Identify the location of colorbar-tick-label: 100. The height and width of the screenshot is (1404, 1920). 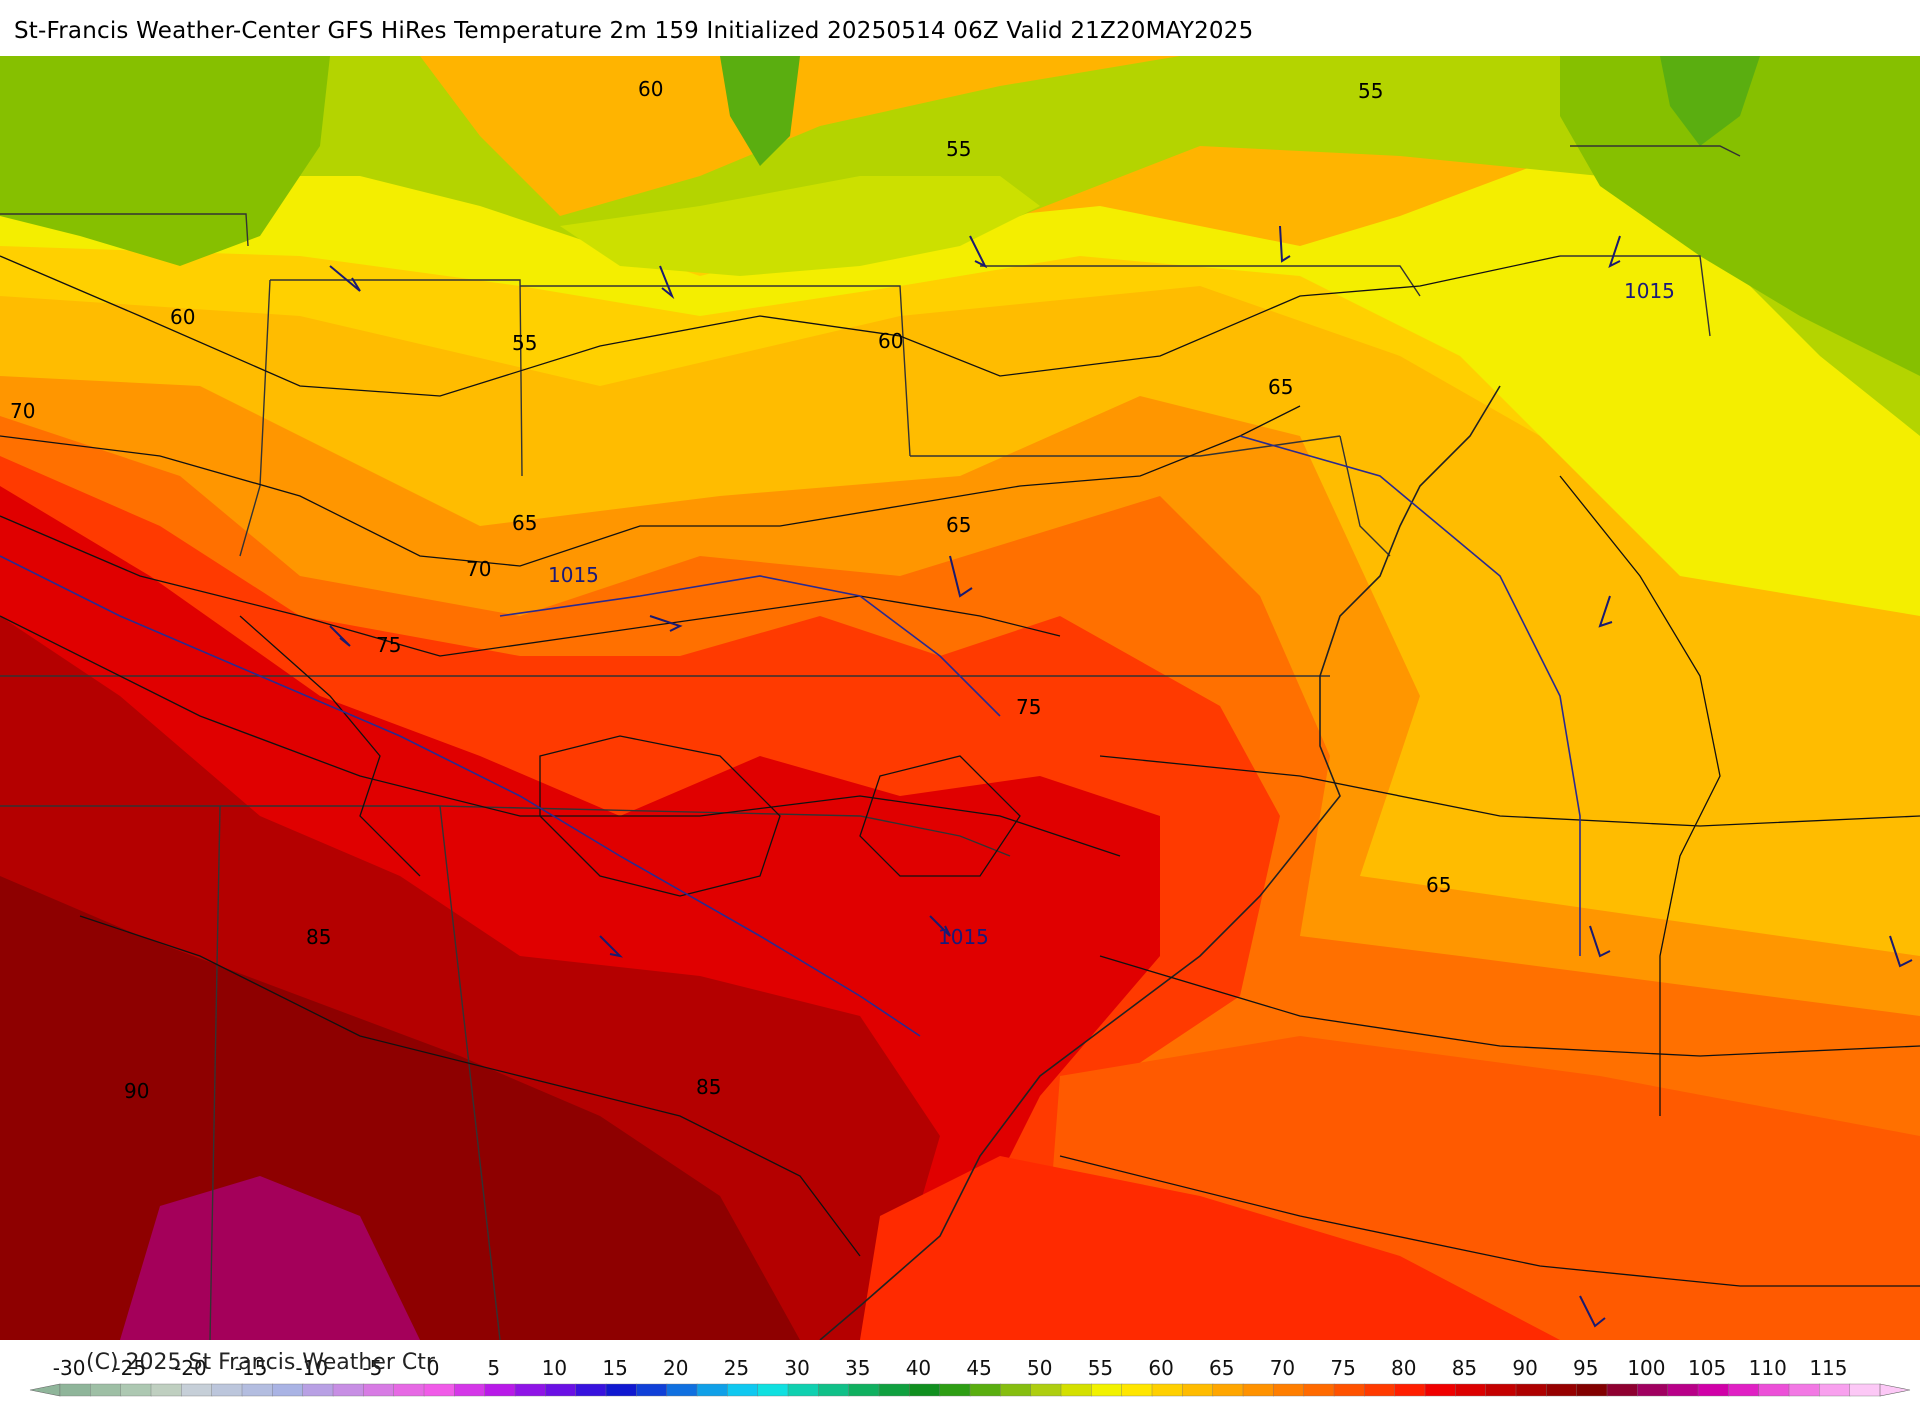
(1646, 1368).